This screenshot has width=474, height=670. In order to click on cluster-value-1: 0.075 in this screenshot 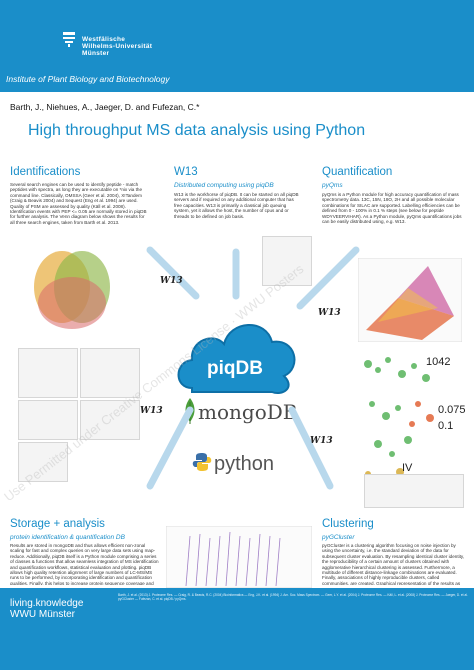, I will do `click(452, 410)`.